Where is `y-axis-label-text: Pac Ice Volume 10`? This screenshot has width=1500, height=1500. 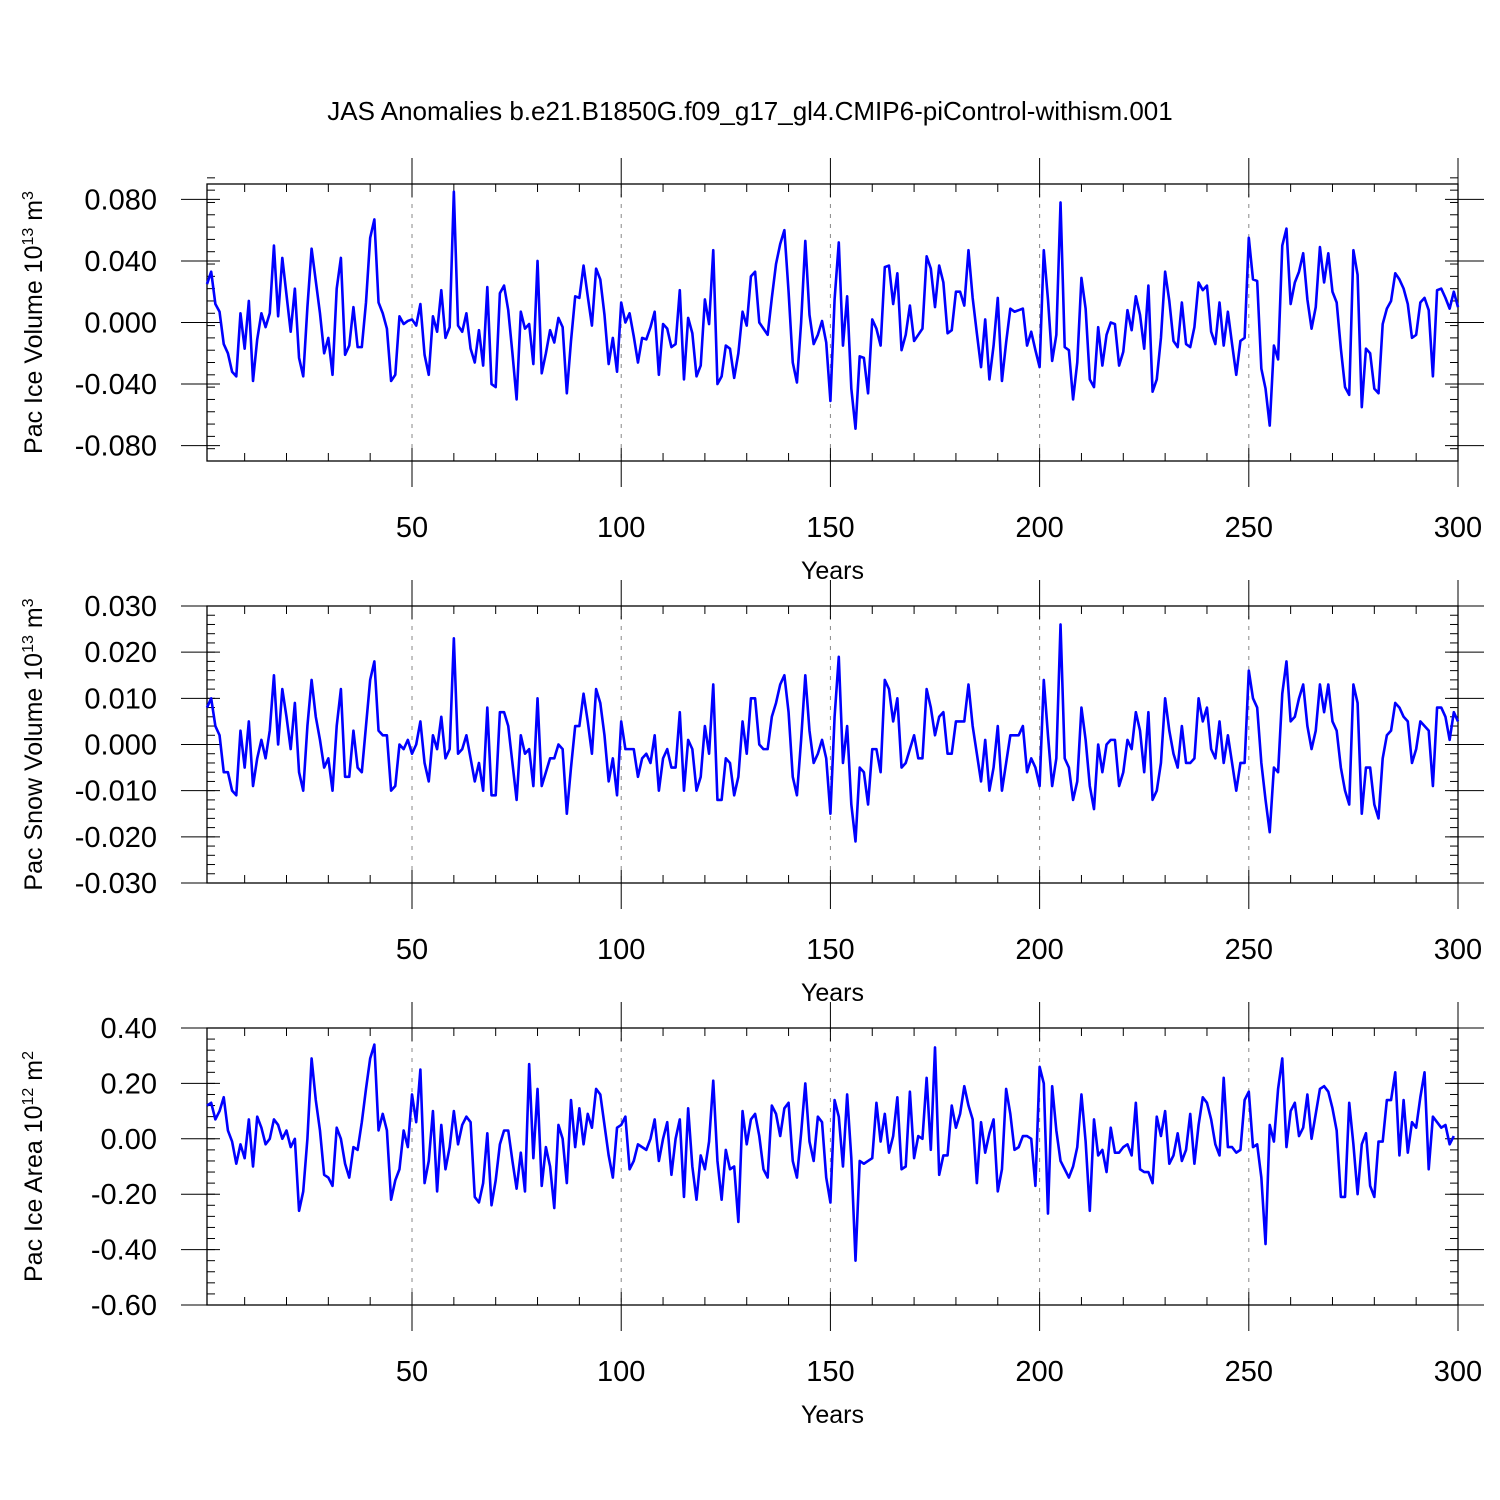 y-axis-label-text: Pac Ice Volume 10 is located at coordinates (34, 350).